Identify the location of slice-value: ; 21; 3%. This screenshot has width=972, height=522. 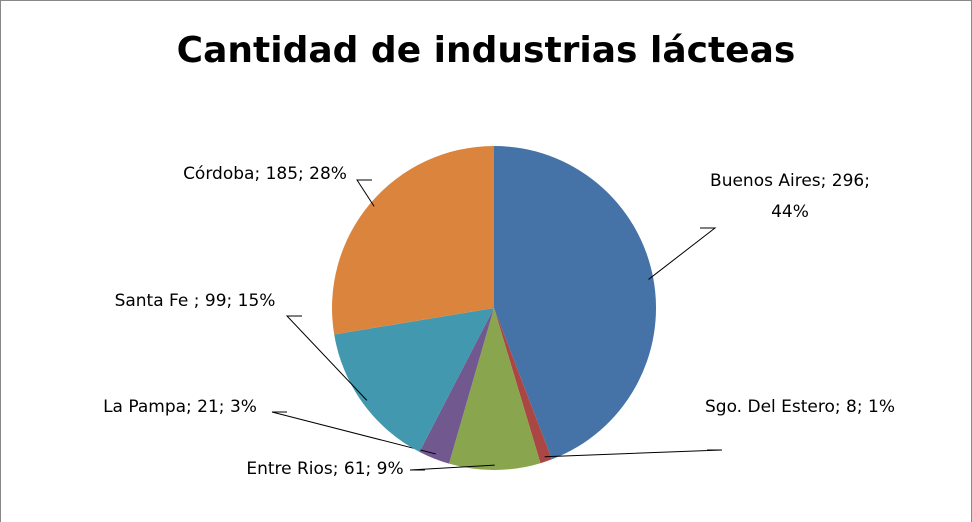
(221, 407).